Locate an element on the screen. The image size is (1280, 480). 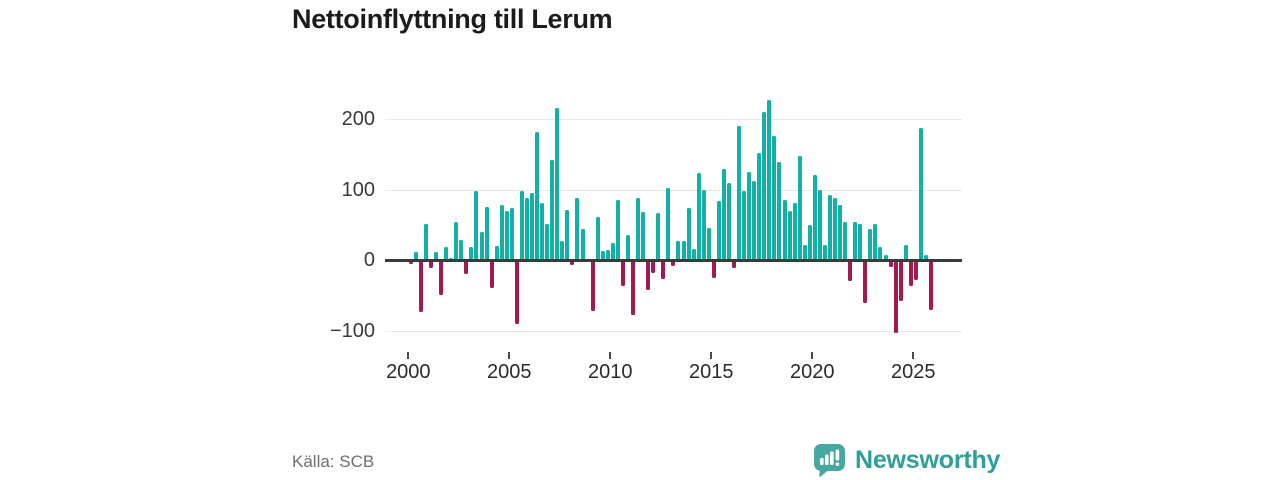
bar-2001Q1 is located at coordinates (431, 264).